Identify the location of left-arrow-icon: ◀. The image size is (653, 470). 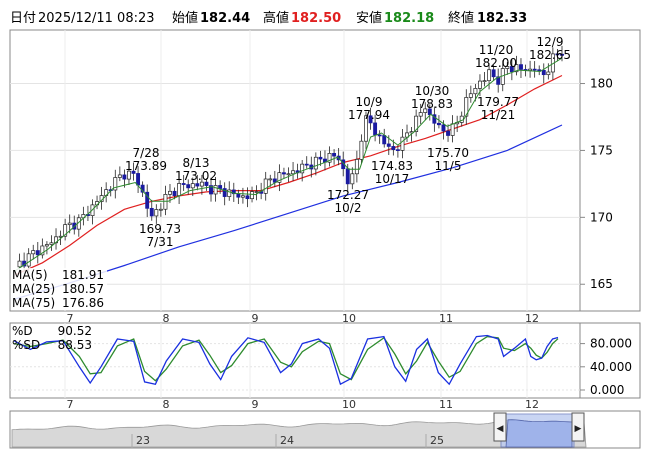
(500, 429).